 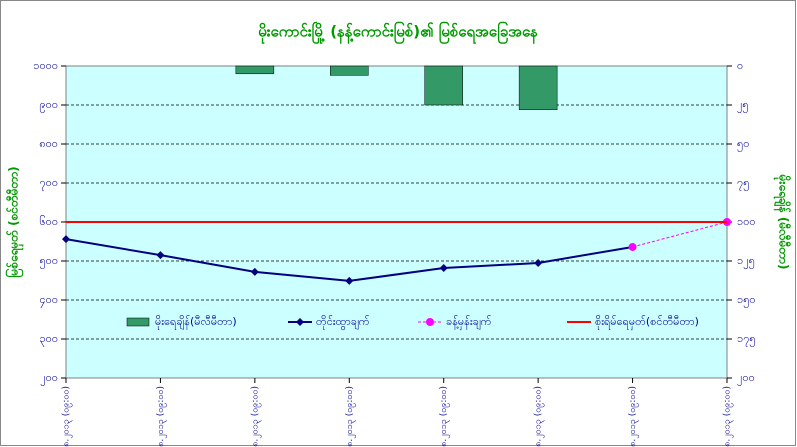 I want to click on x-tick-label: ၁၉.၈.၂၀၁၃ (၀၉:၀၀), so click(x=67, y=416).